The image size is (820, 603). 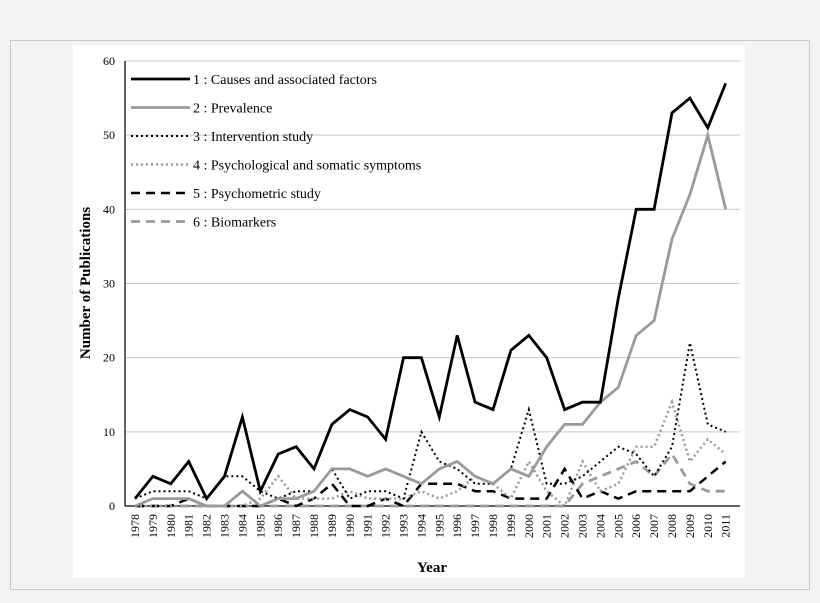 What do you see at coordinates (207, 526) in the screenshot?
I see `x-tick-label: 1982` at bounding box center [207, 526].